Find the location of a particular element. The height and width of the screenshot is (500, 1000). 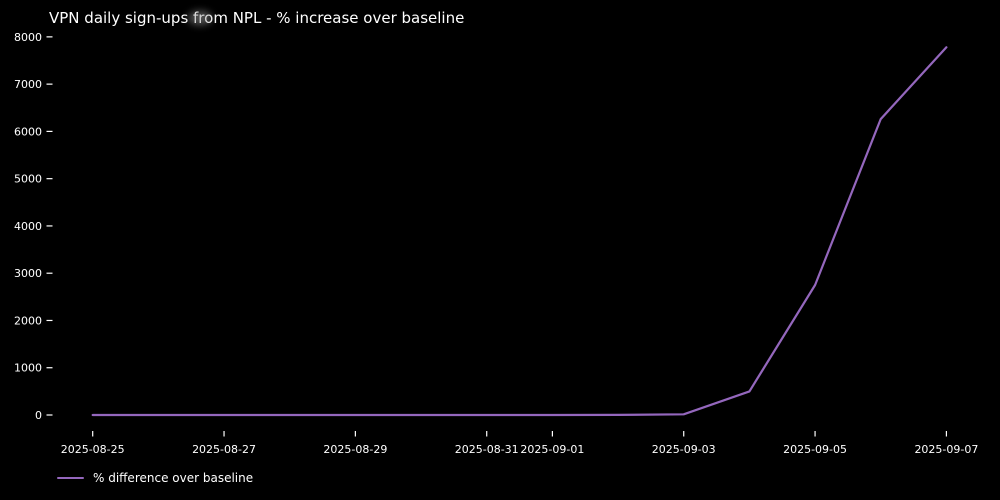

x-tick-label: 2025-09-07 is located at coordinates (946, 449).